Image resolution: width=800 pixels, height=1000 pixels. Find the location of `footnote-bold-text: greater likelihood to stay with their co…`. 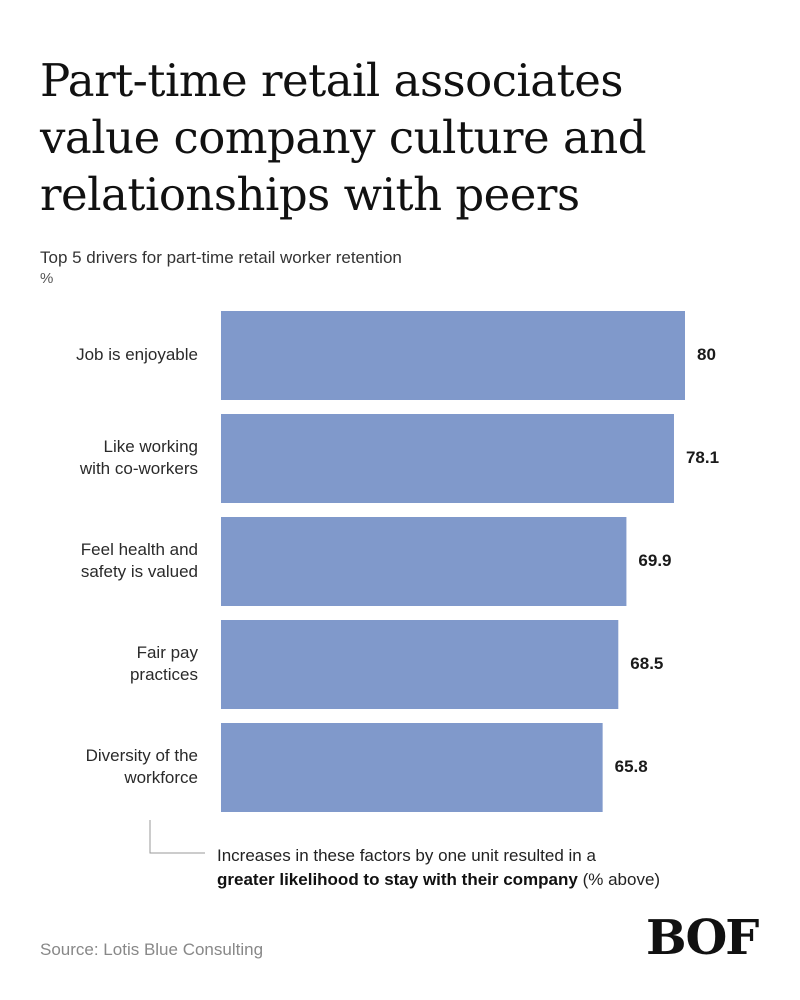

footnote-bold-text: greater likelihood to stay with their co… is located at coordinates (397, 879).